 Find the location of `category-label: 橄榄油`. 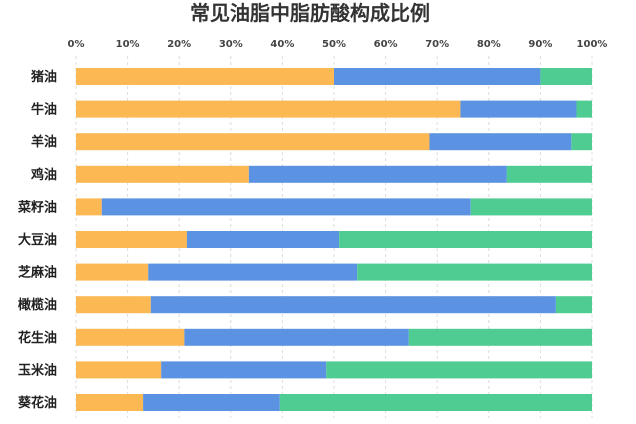

category-label: 橄榄油 is located at coordinates (37, 305).